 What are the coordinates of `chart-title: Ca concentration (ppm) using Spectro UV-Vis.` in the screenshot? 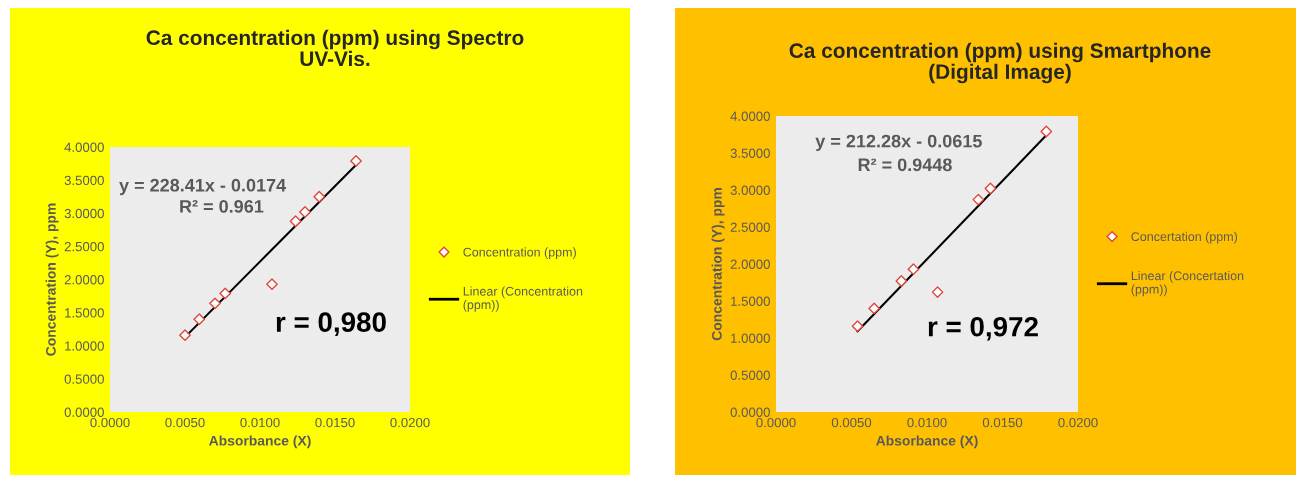 It's located at (335, 48).